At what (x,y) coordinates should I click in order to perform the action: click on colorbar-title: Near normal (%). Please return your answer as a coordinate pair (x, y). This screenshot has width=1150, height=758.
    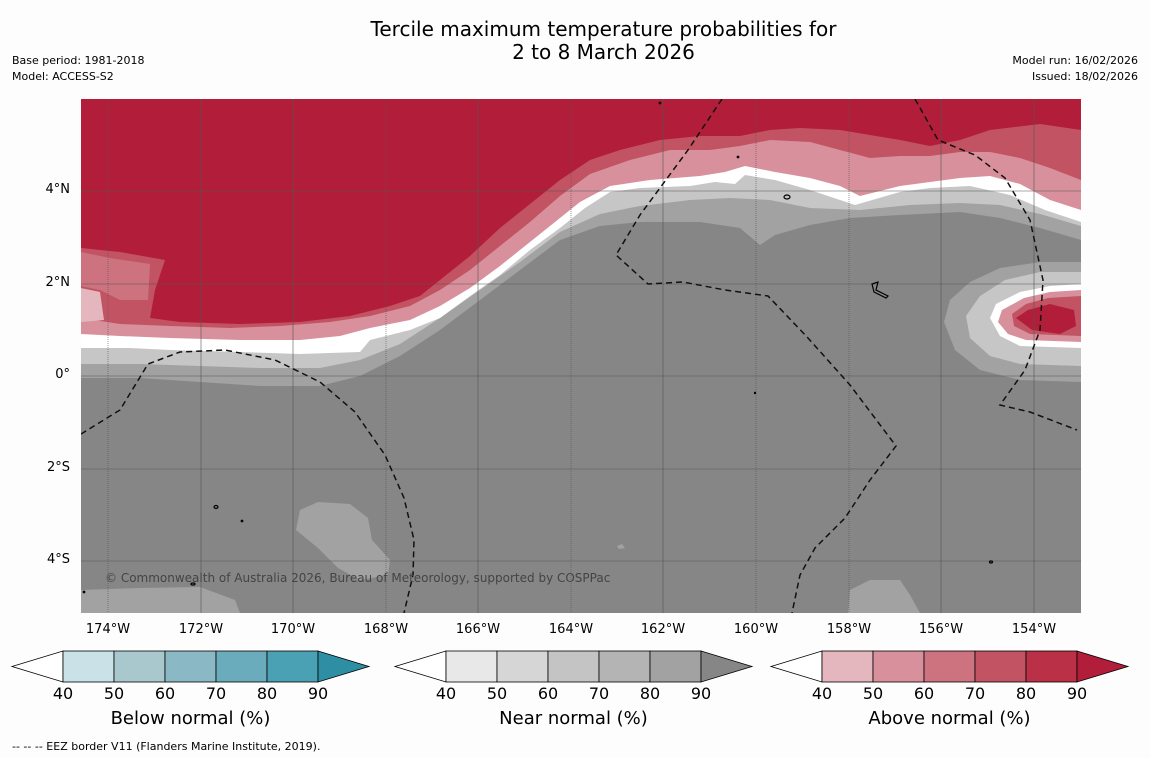
    Looking at the image, I should click on (573, 718).